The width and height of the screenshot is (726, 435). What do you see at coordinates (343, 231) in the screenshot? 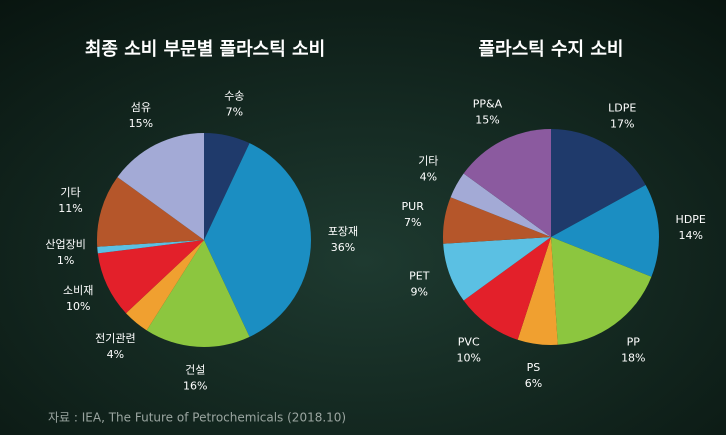
I see `slice-label: 포장재` at bounding box center [343, 231].